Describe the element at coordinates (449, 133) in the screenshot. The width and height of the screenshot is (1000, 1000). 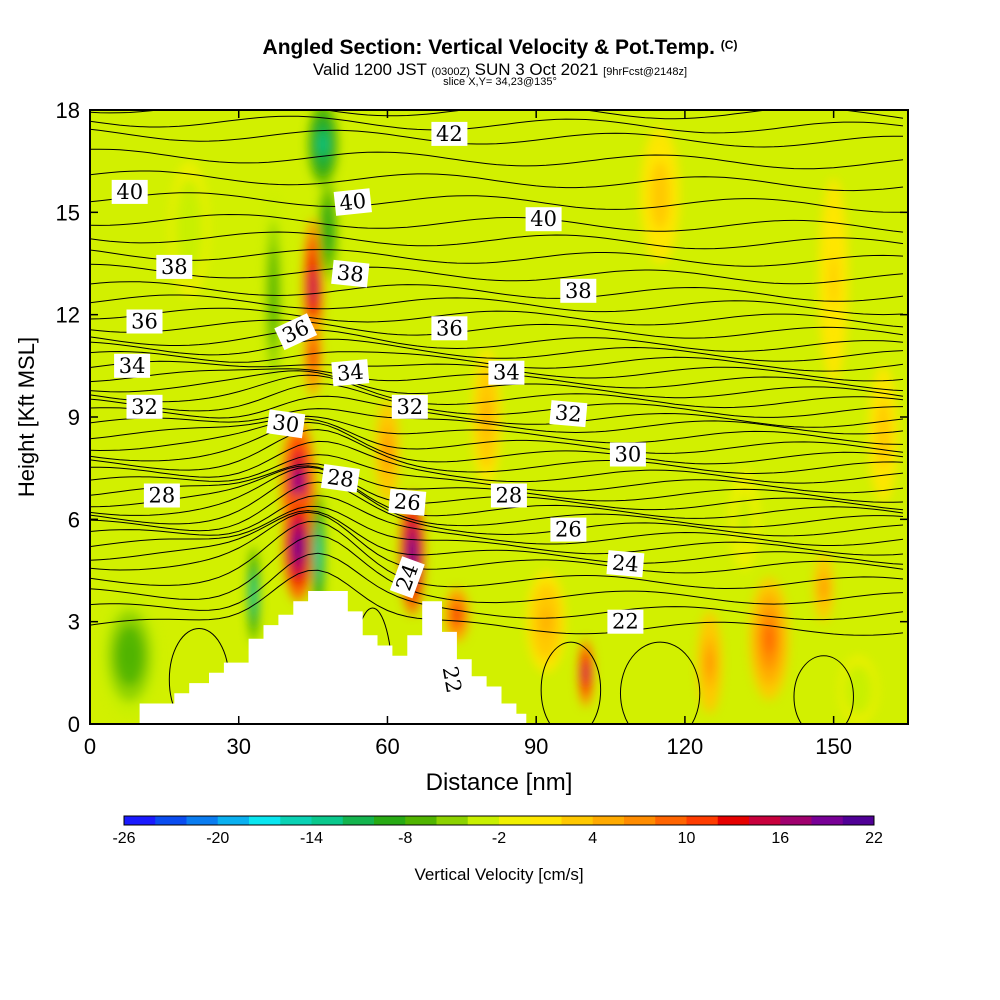
I see `contour-label: 42` at that location.